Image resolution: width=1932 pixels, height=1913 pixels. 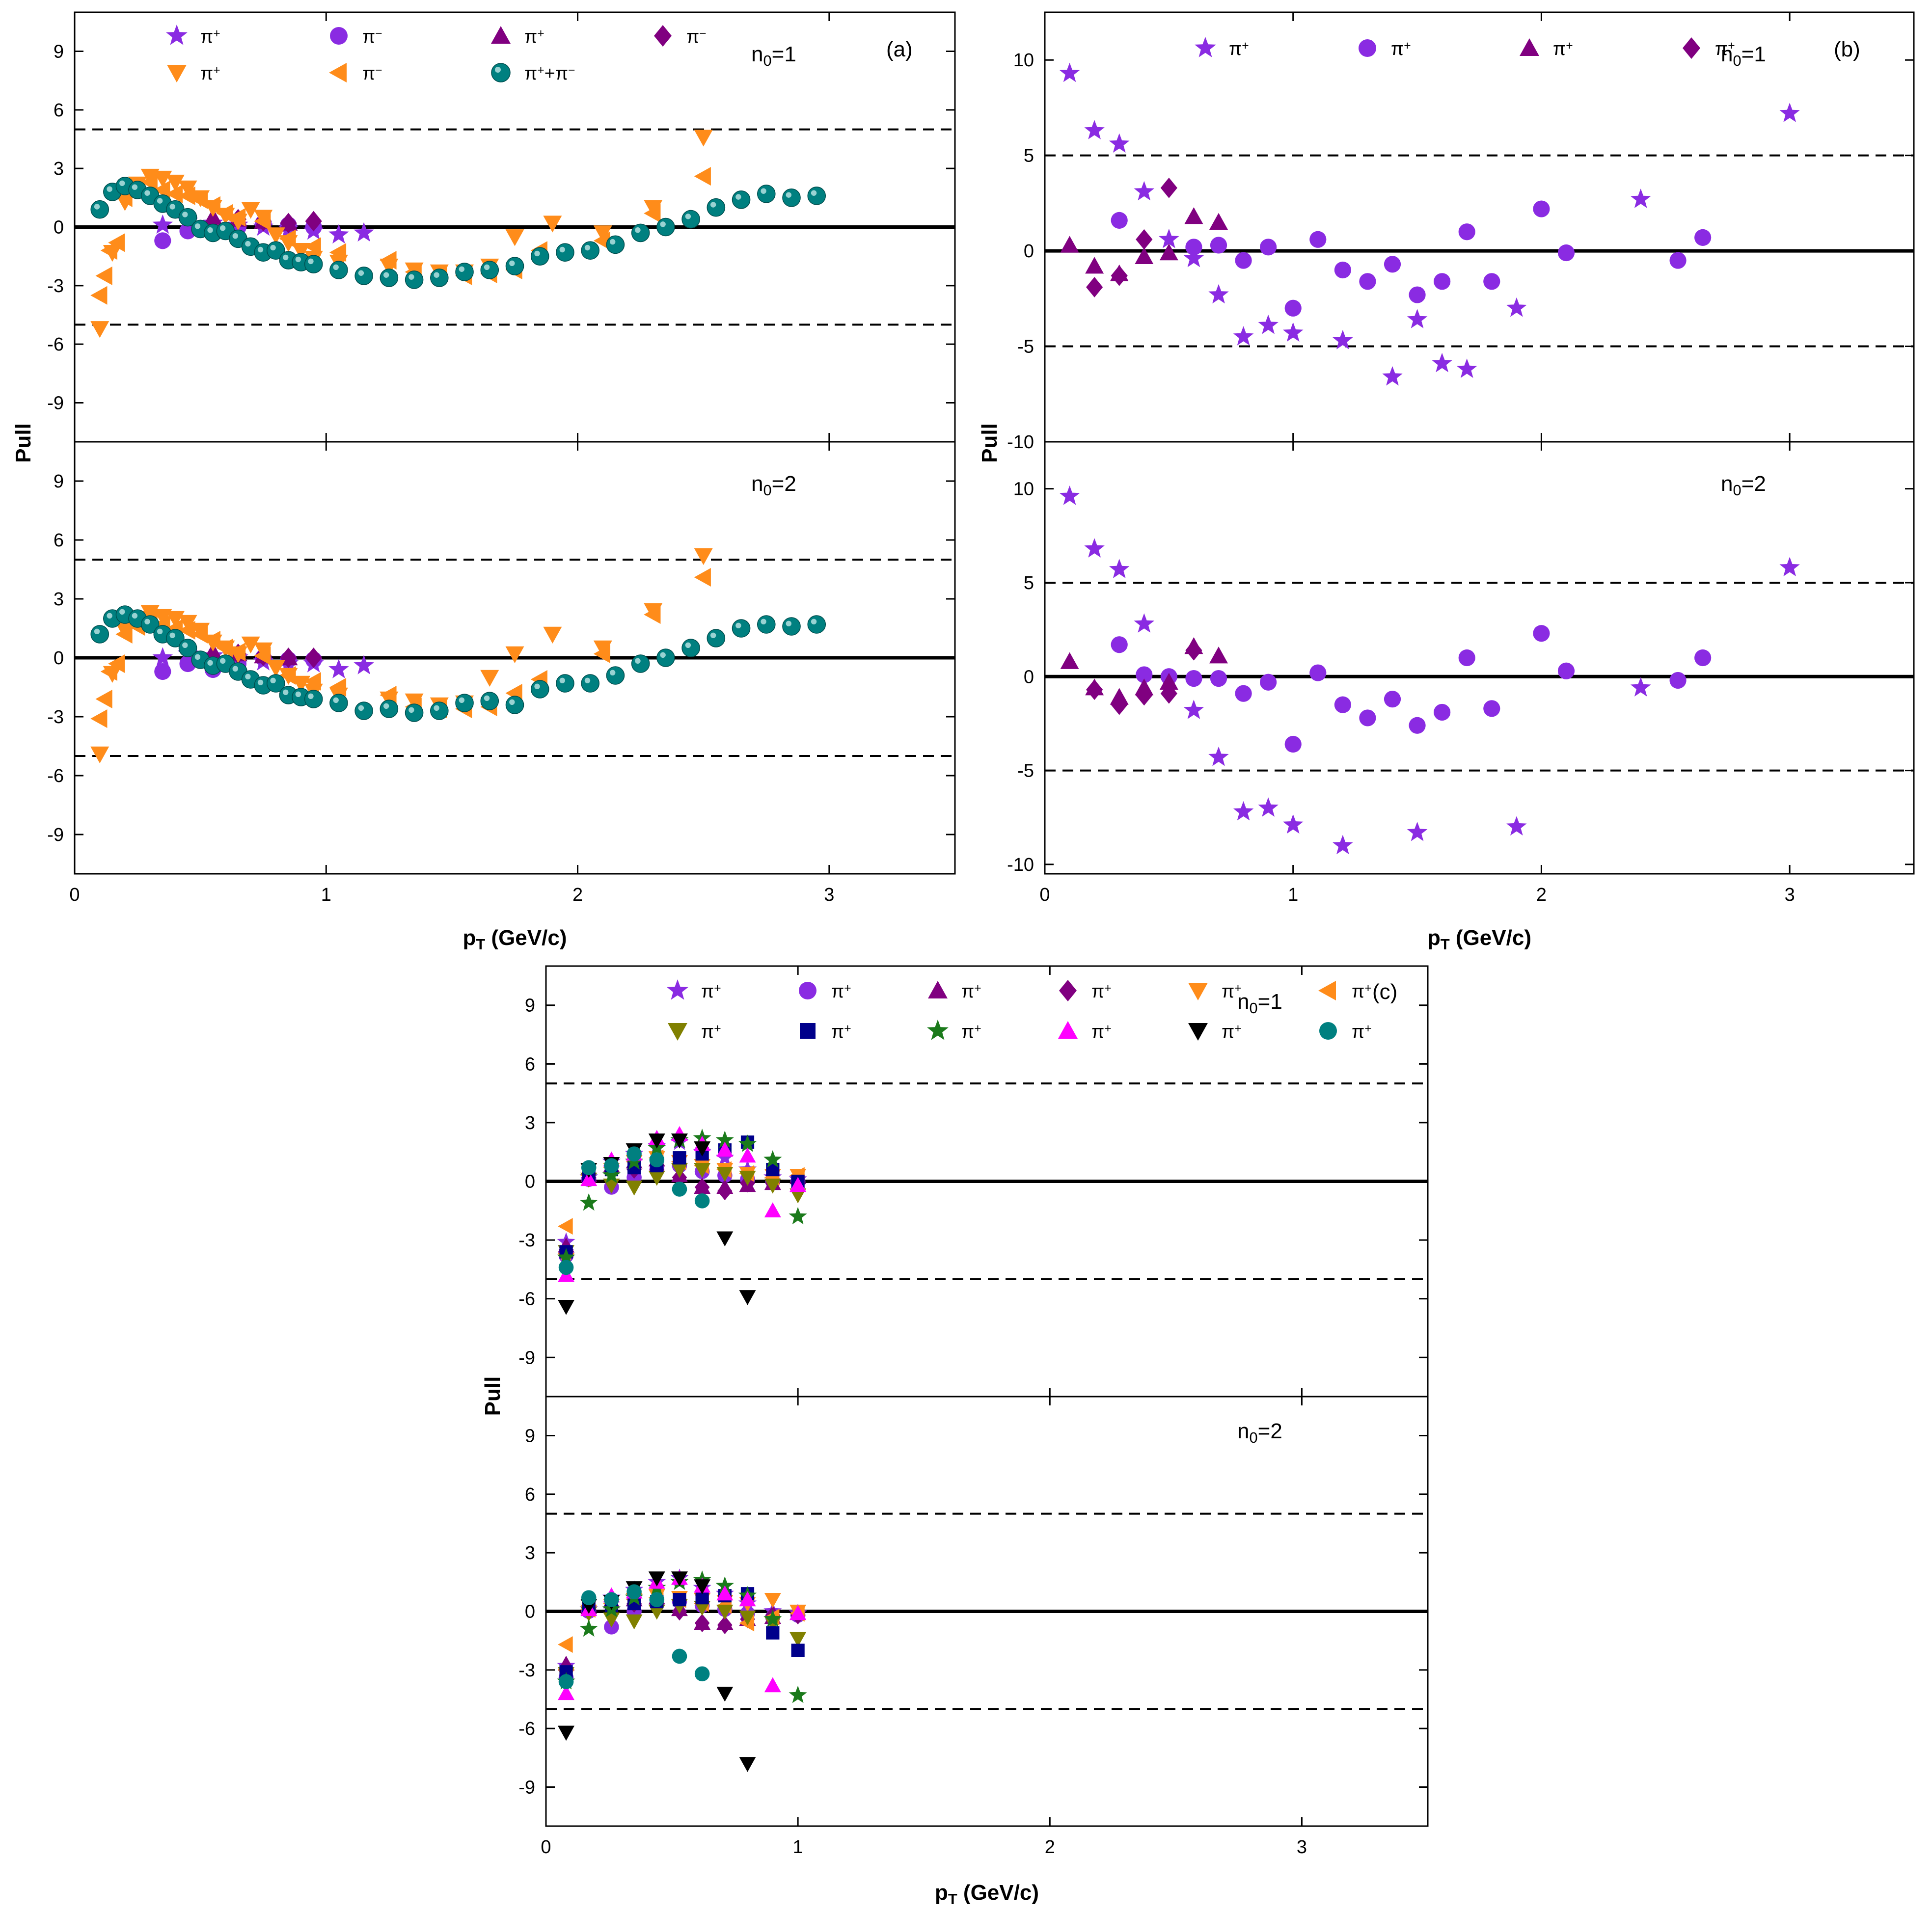 What do you see at coordinates (1559, 49) in the screenshot?
I see `text-part: π` at bounding box center [1559, 49].